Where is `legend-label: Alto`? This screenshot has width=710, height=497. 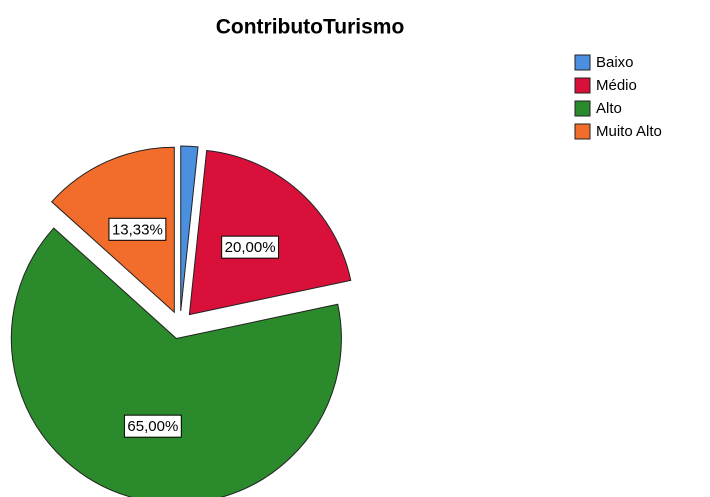
legend-label: Alto is located at coordinates (609, 108).